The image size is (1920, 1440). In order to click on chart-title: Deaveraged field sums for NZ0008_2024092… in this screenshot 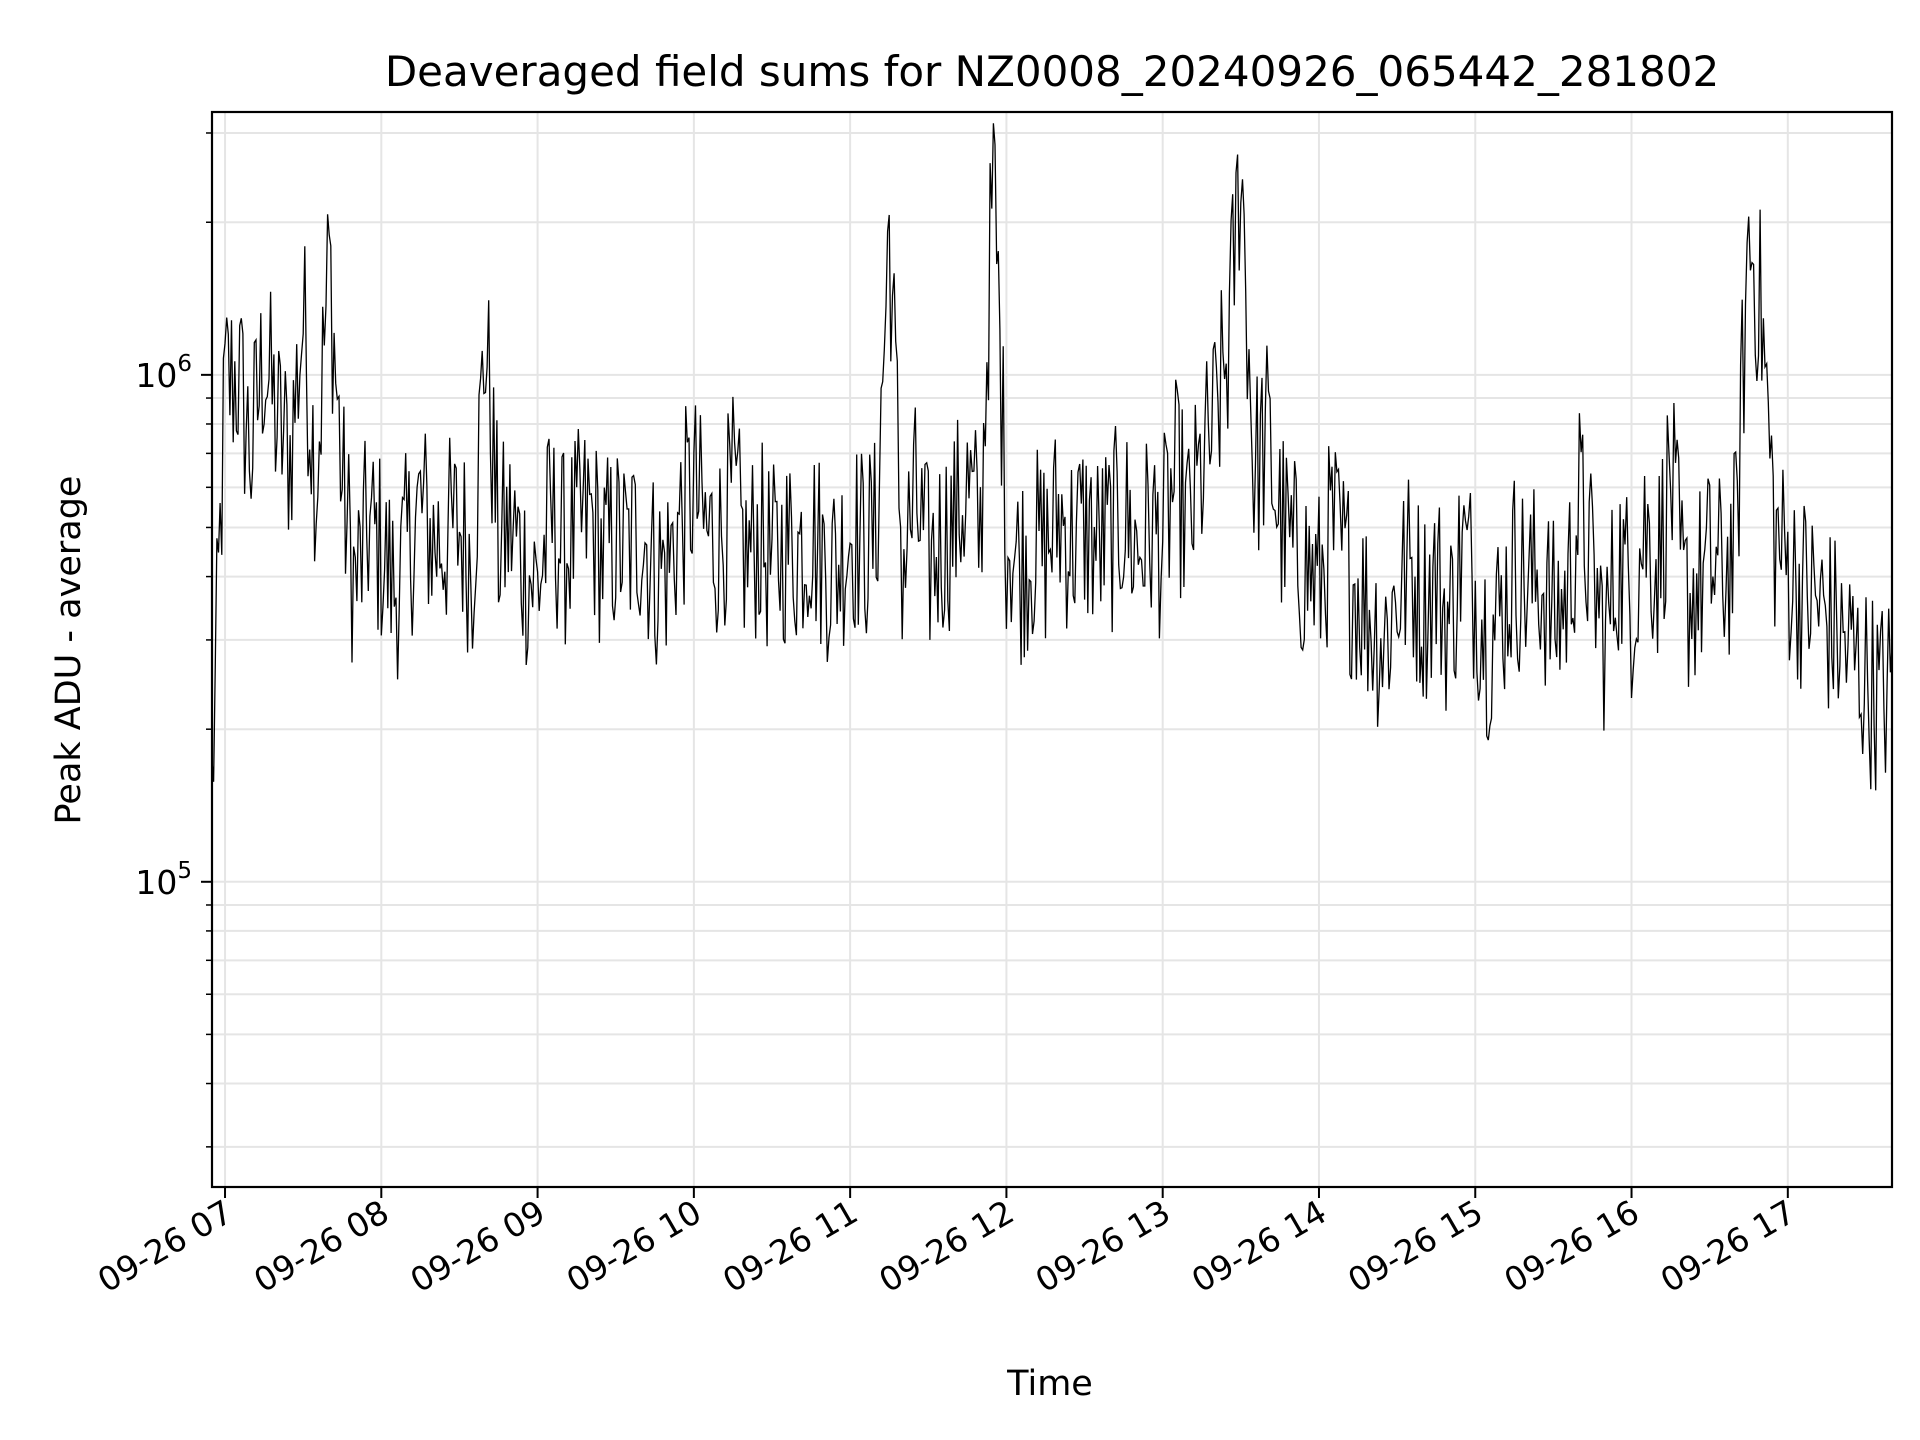, I will do `click(1052, 71)`.